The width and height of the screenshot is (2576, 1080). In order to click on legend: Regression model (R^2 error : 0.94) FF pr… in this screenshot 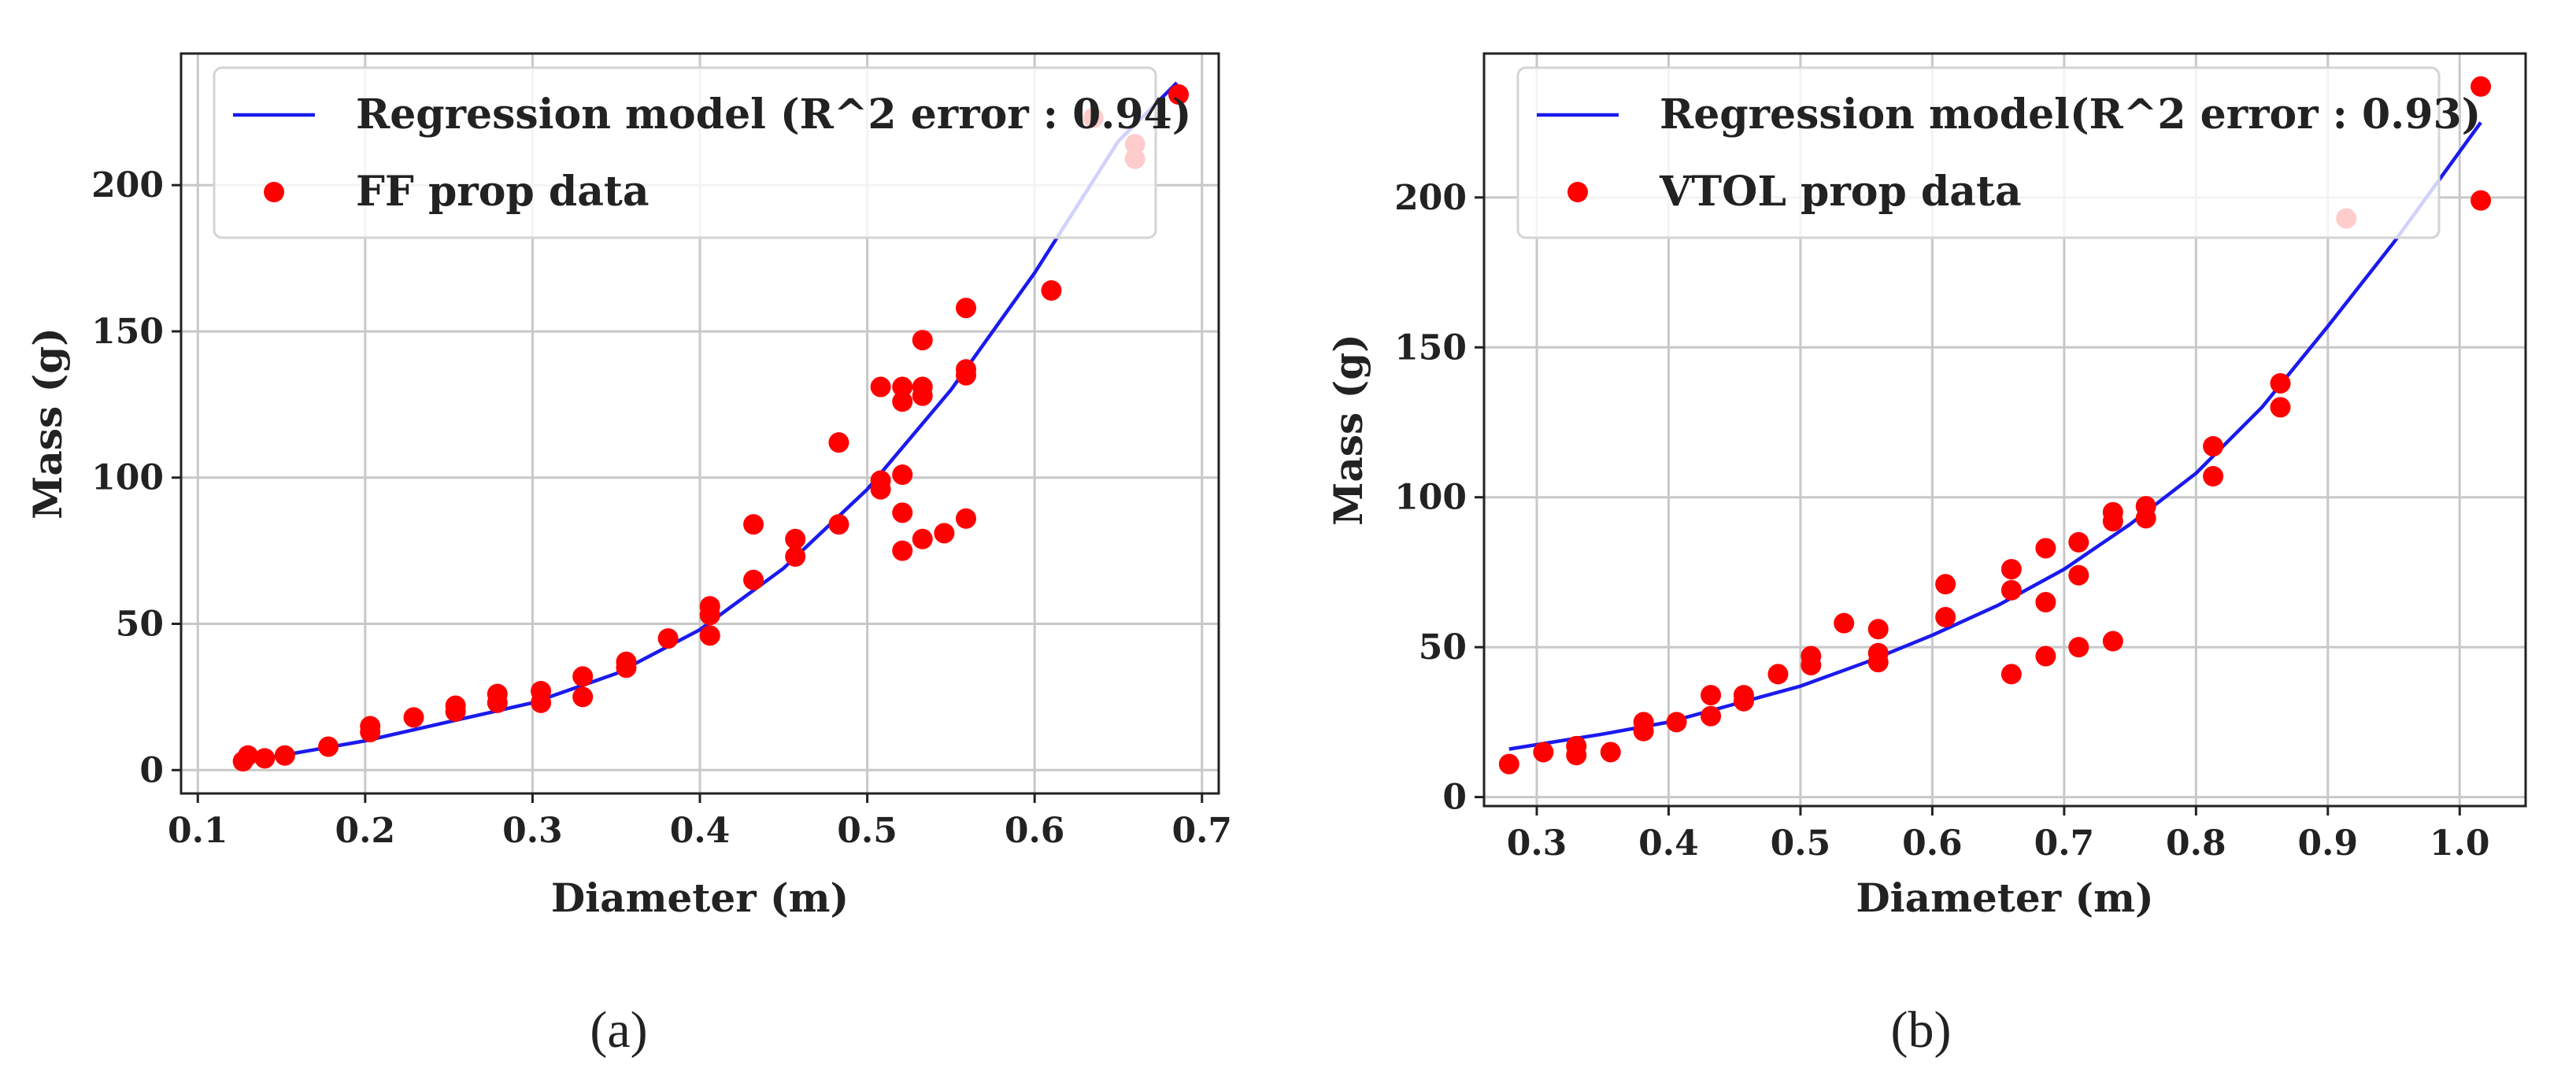, I will do `click(702, 153)`.